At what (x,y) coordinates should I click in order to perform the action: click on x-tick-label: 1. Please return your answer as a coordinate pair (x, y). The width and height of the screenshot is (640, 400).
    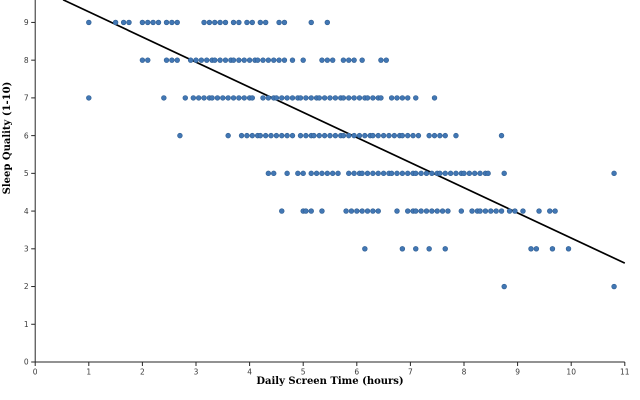
    Looking at the image, I should click on (88, 372).